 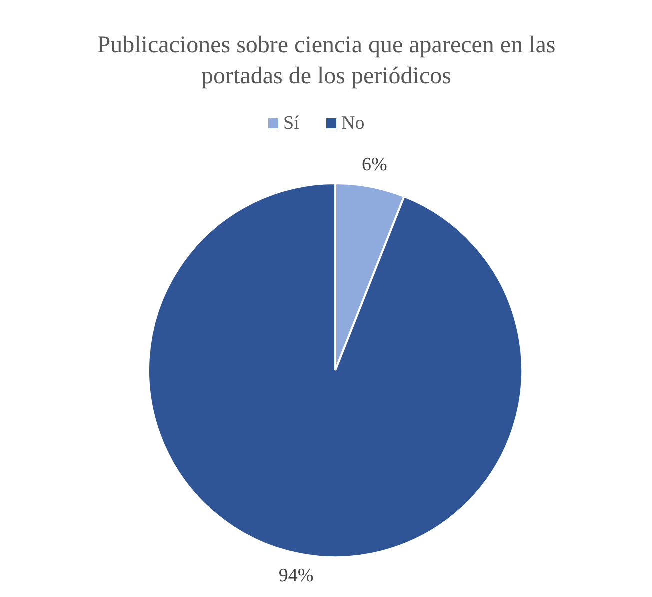 What do you see at coordinates (296, 575) in the screenshot?
I see `data-label: 94%` at bounding box center [296, 575].